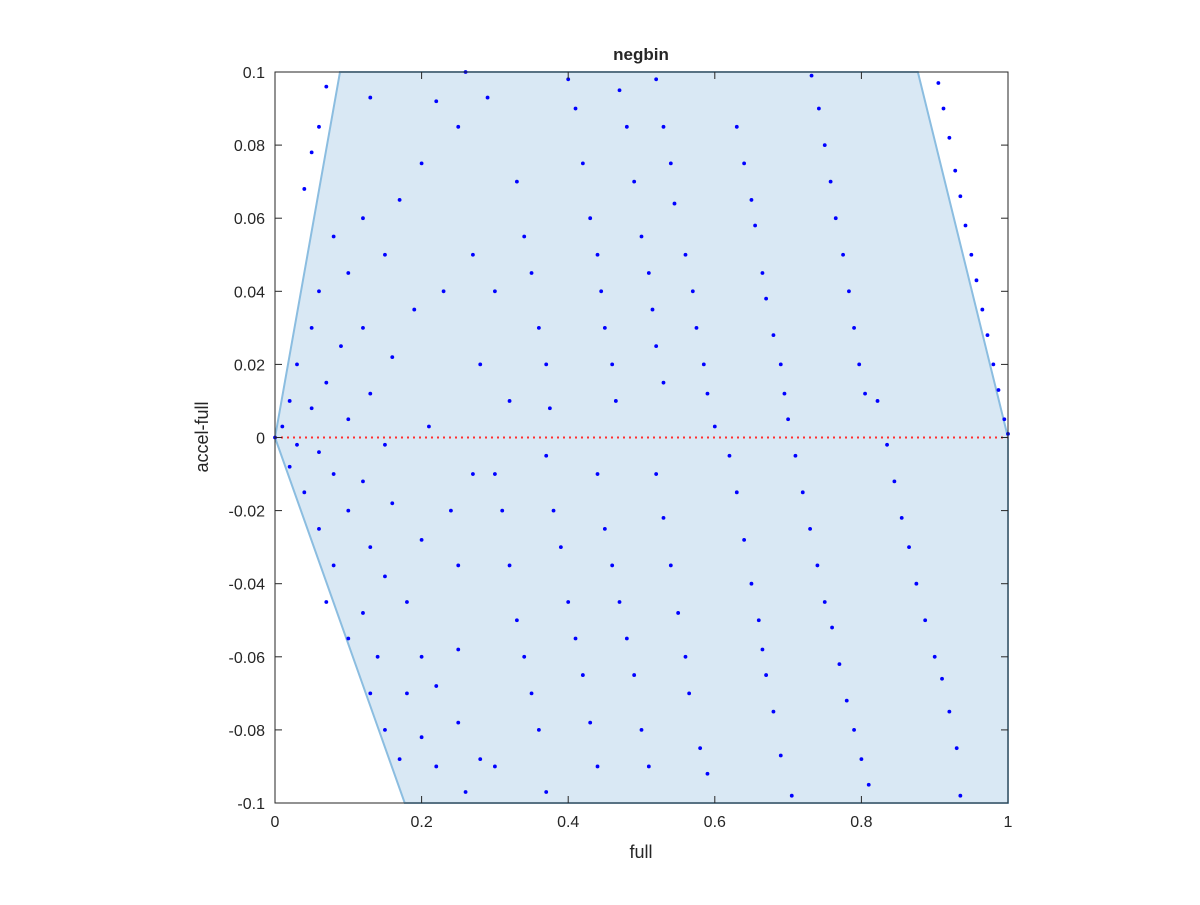 The width and height of the screenshot is (1200, 905). Describe the element at coordinates (249, 365) in the screenshot. I see `y-tick-label: 0.02` at that location.